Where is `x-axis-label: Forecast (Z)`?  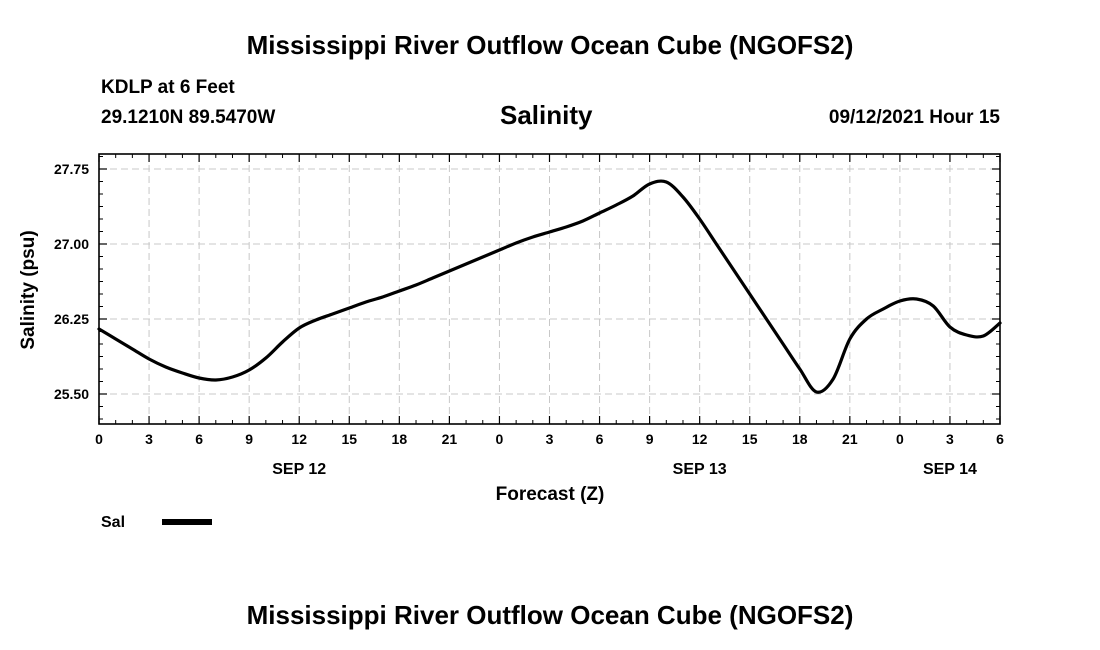 x-axis-label: Forecast (Z) is located at coordinates (550, 494).